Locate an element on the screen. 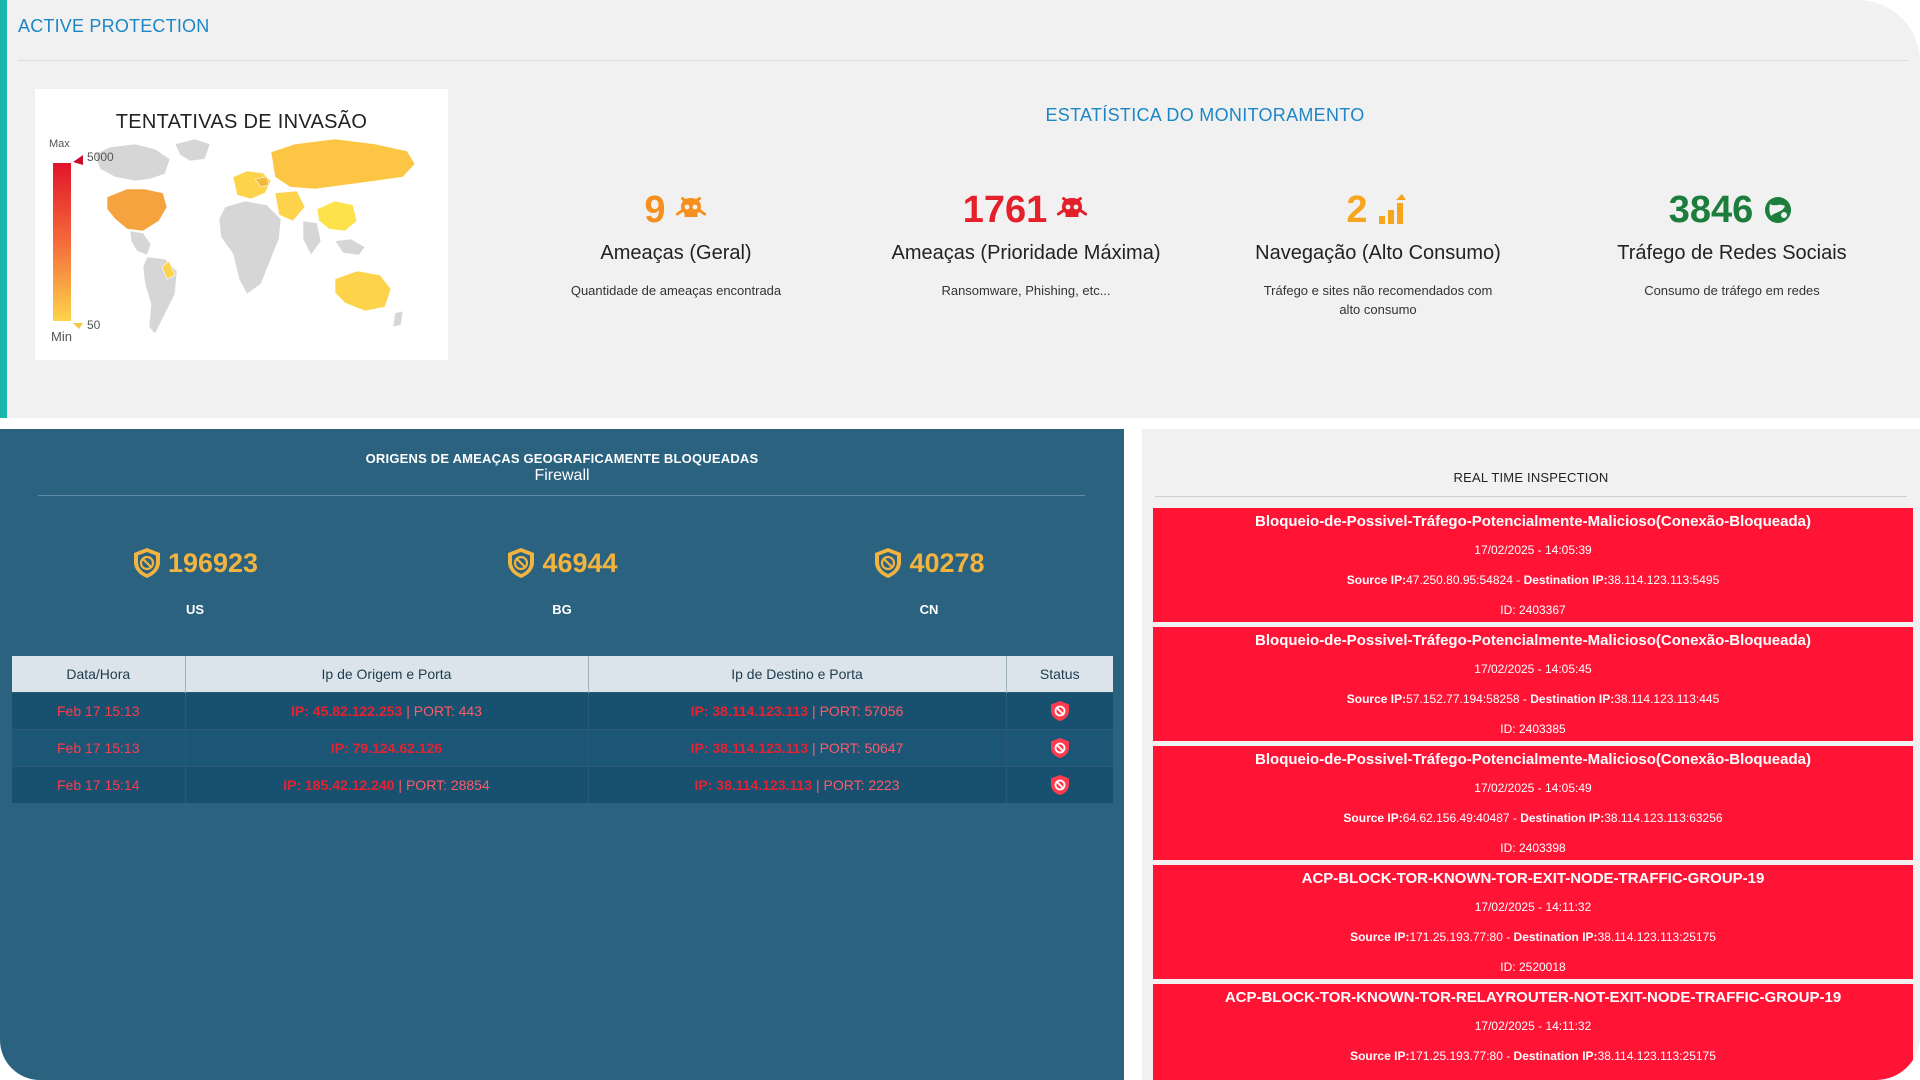  destination-port: | PORT: 50647 is located at coordinates (856, 747).